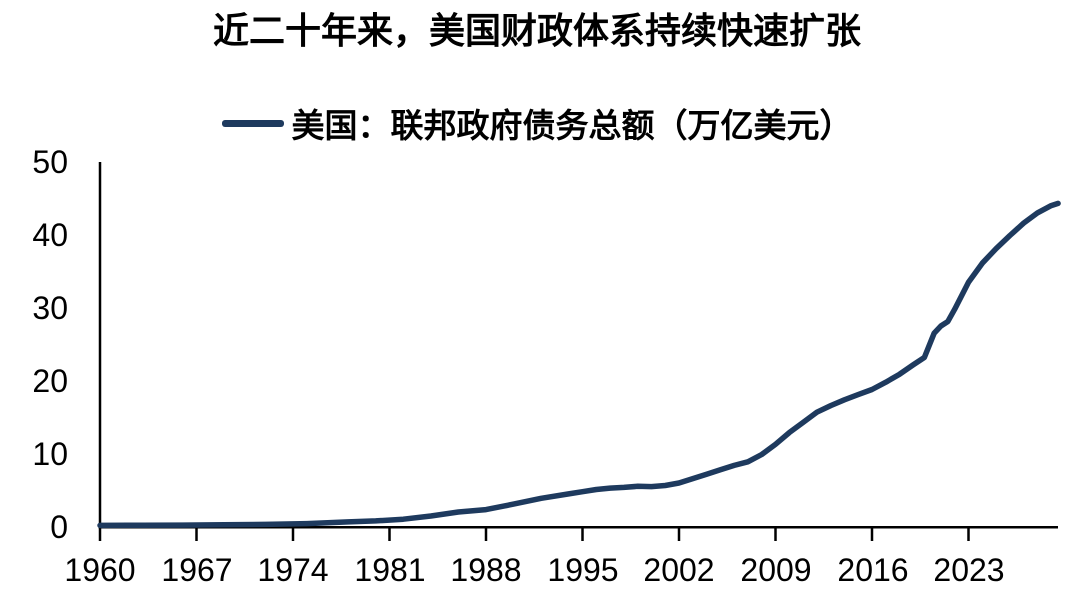  I want to click on y-tick-label: 30, so click(50, 308).